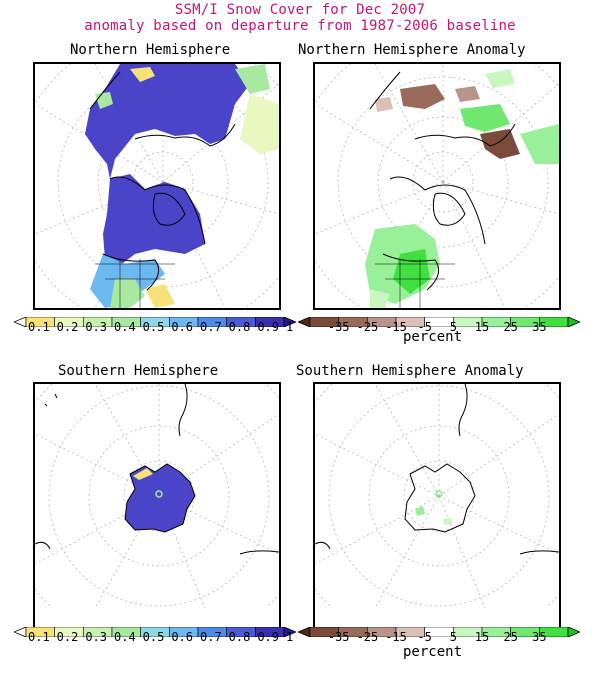 The width and height of the screenshot is (600, 700). I want to click on panel-title-nh: Northern Hemisphere, so click(150, 50).